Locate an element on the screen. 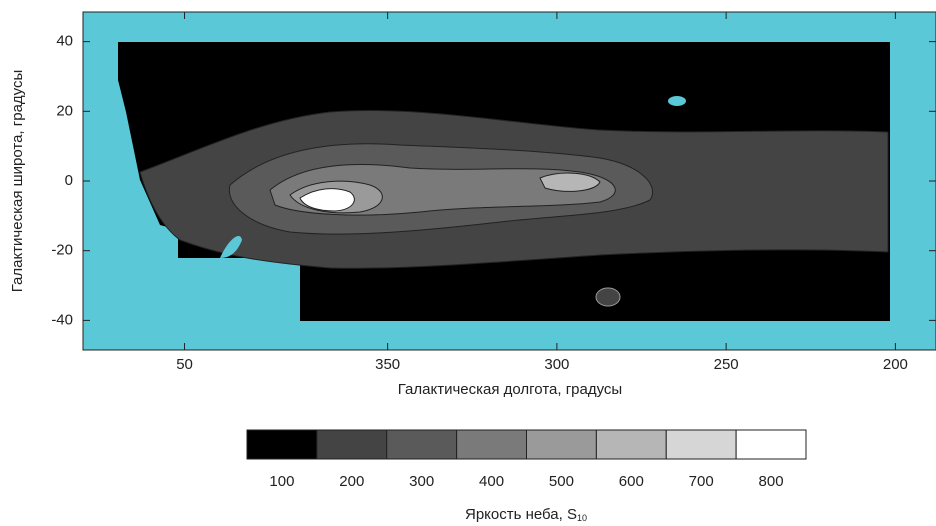  colorbar-tick-label: 300 is located at coordinates (421, 481).